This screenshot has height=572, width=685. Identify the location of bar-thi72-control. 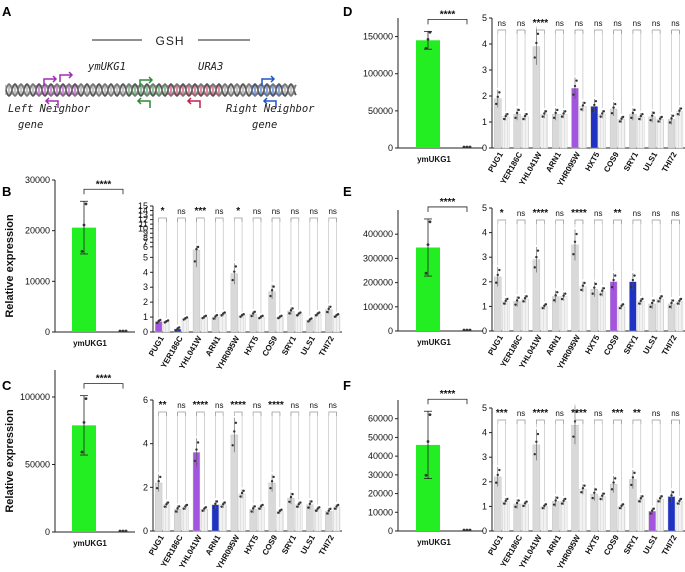
(679, 130).